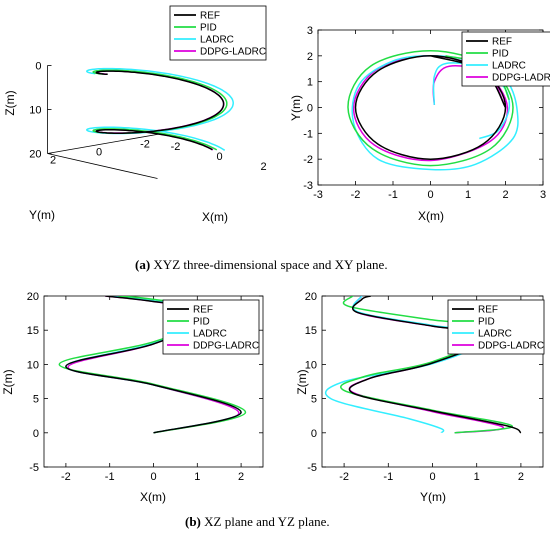  What do you see at coordinates (433, 497) in the screenshot?
I see `yz-x-axis-label: Y(m)` at bounding box center [433, 497].